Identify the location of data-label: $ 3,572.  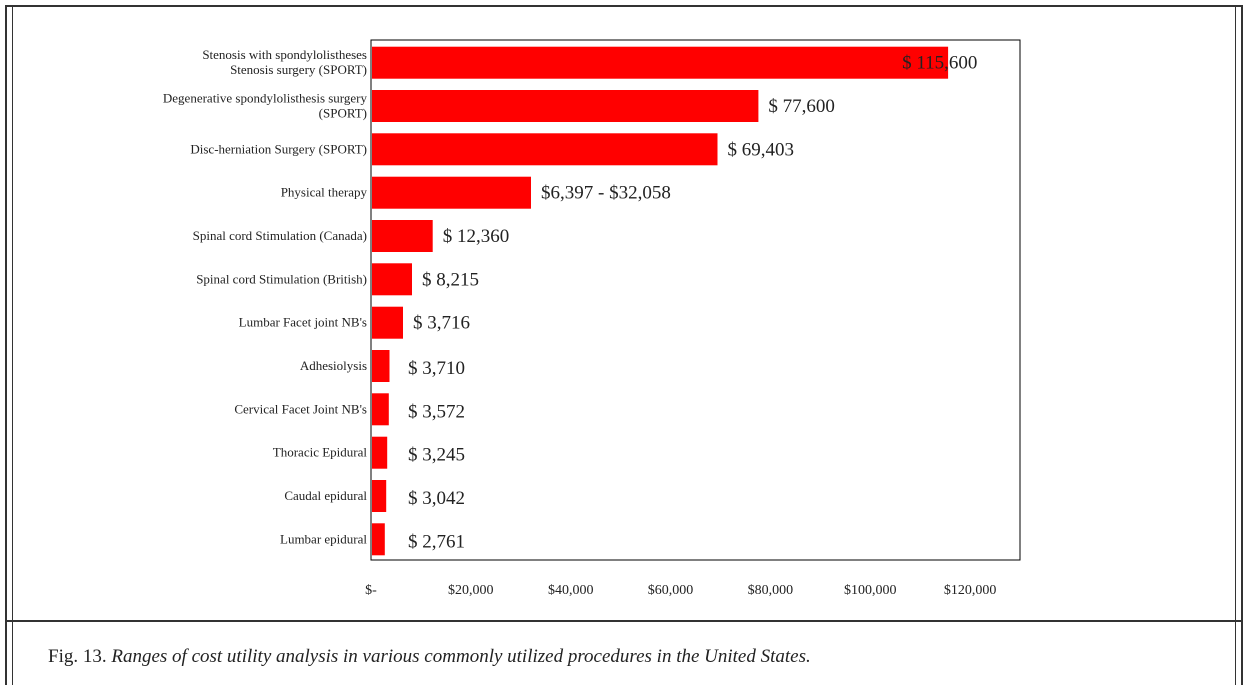
(436, 411).